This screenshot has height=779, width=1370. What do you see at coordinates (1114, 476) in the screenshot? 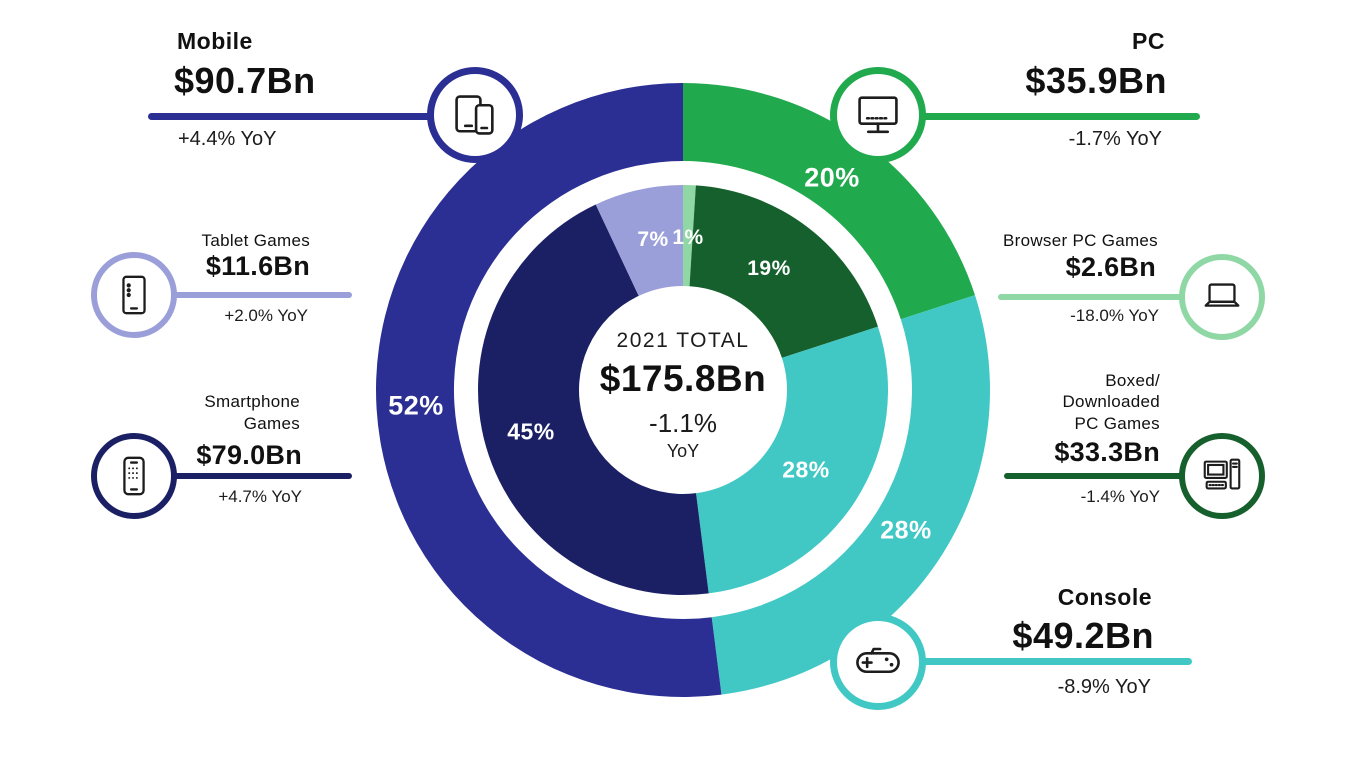
I see `boxed-pc-callout-line` at bounding box center [1114, 476].